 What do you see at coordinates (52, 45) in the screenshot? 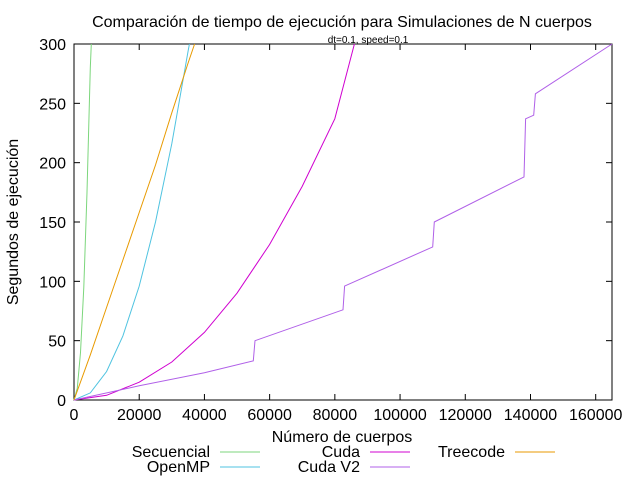
I see `y-tick-label: 300` at bounding box center [52, 45].